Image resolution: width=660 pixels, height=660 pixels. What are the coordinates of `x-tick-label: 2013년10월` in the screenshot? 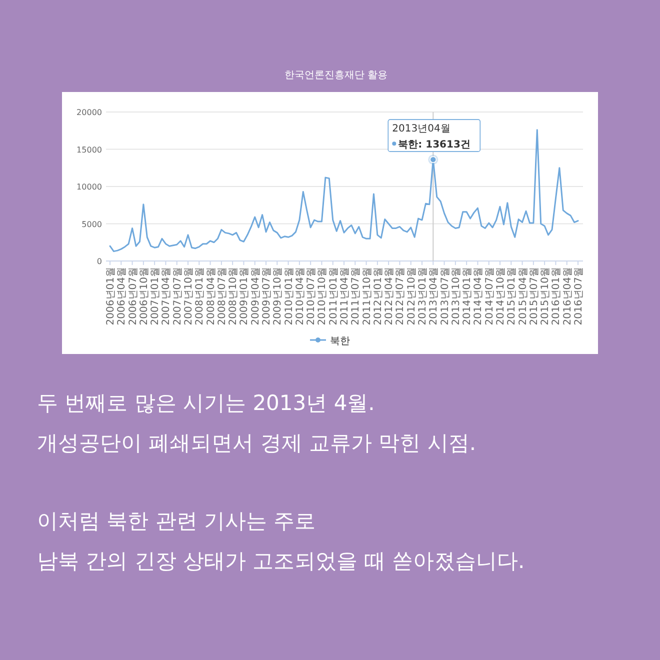 It's located at (456, 296).